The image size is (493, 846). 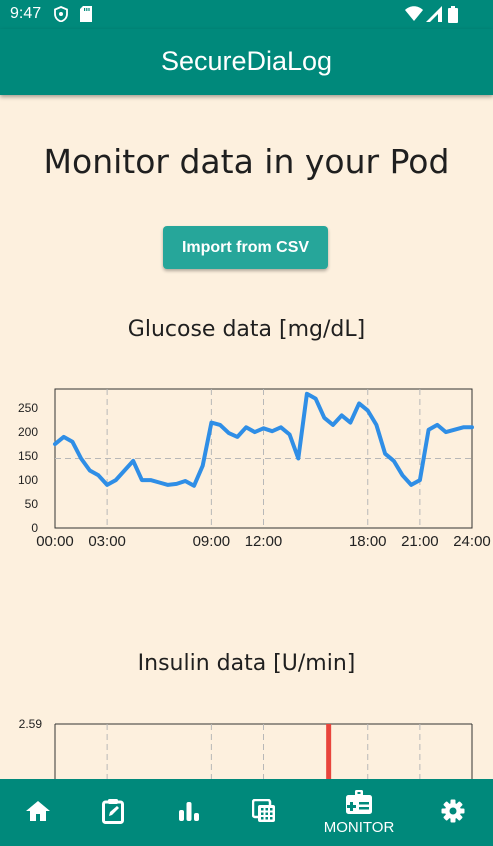 I want to click on glucose-y-tick-label: 150, so click(x=28, y=456).